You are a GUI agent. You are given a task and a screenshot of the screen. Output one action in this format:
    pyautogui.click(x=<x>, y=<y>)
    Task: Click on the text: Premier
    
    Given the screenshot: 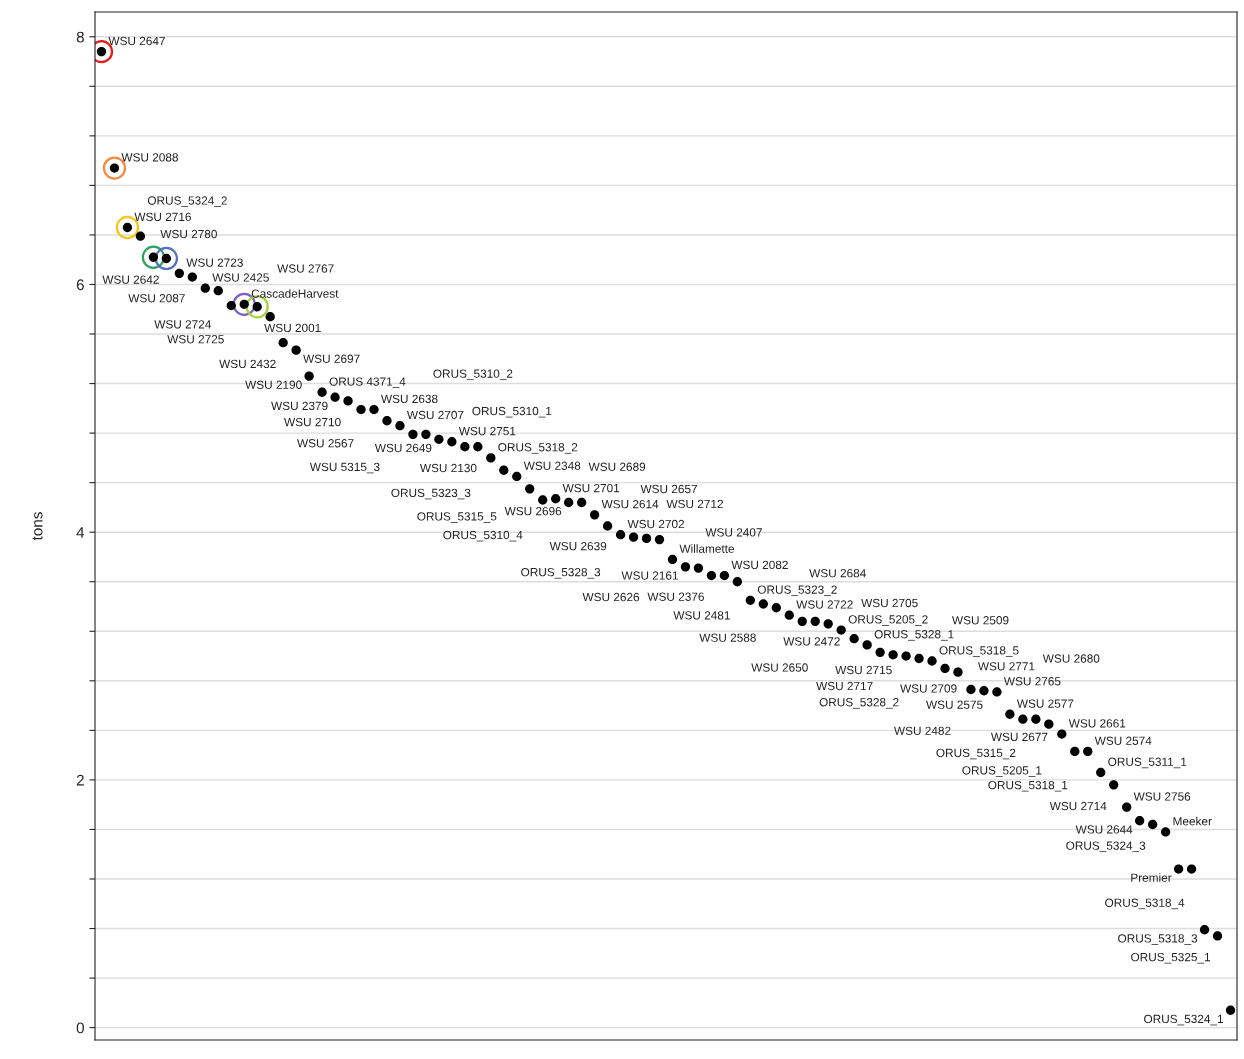 What is the action you would take?
    pyautogui.click(x=1151, y=877)
    